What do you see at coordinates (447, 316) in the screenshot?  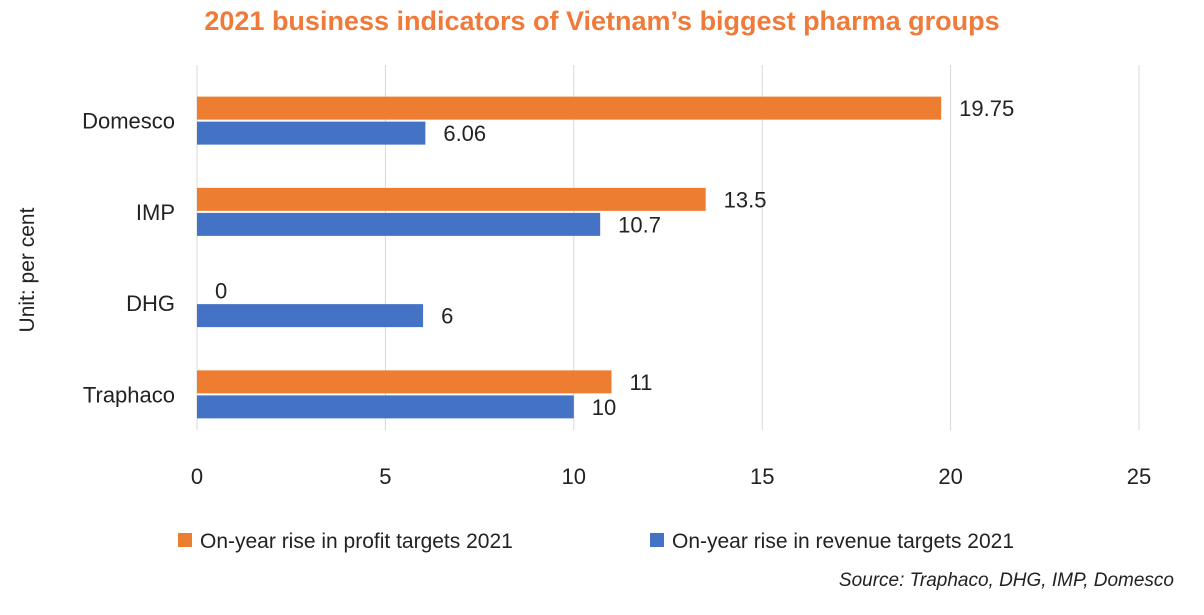 I see `data-label: 6` at bounding box center [447, 316].